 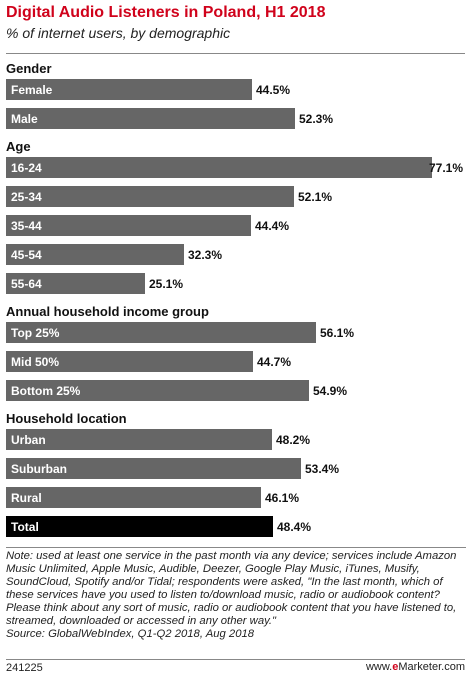 What do you see at coordinates (446, 168) in the screenshot?
I see `bar-value-label: 77.1%` at bounding box center [446, 168].